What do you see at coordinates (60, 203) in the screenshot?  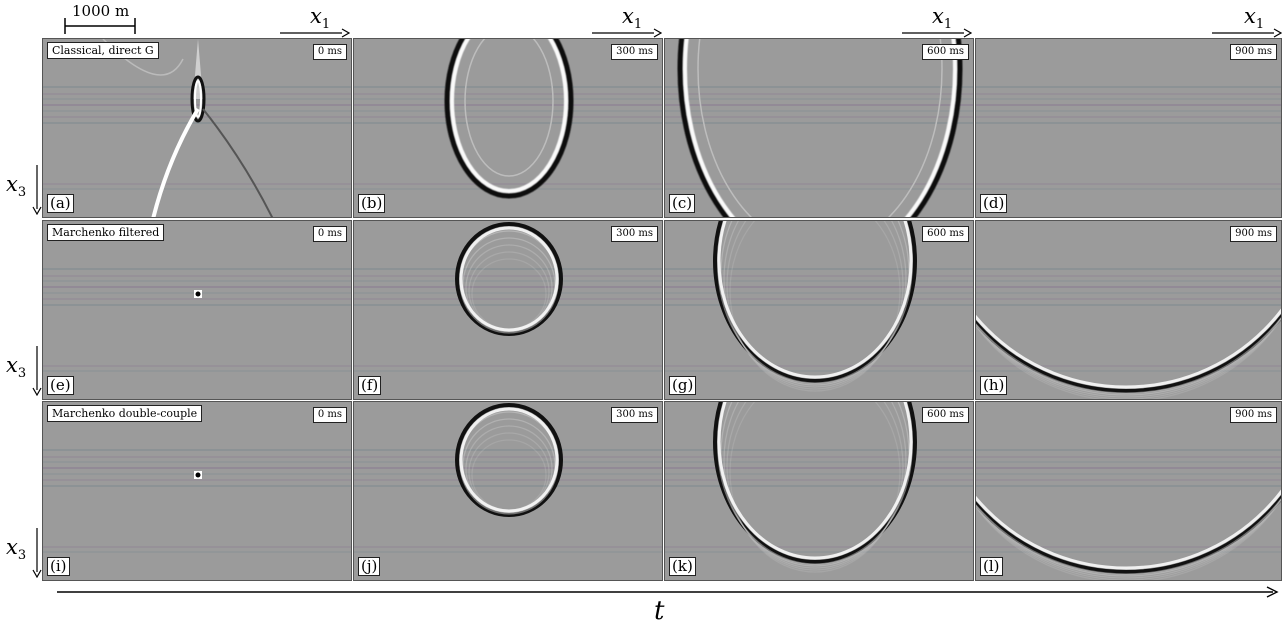 I see `panel-letter: (a)` at bounding box center [60, 203].